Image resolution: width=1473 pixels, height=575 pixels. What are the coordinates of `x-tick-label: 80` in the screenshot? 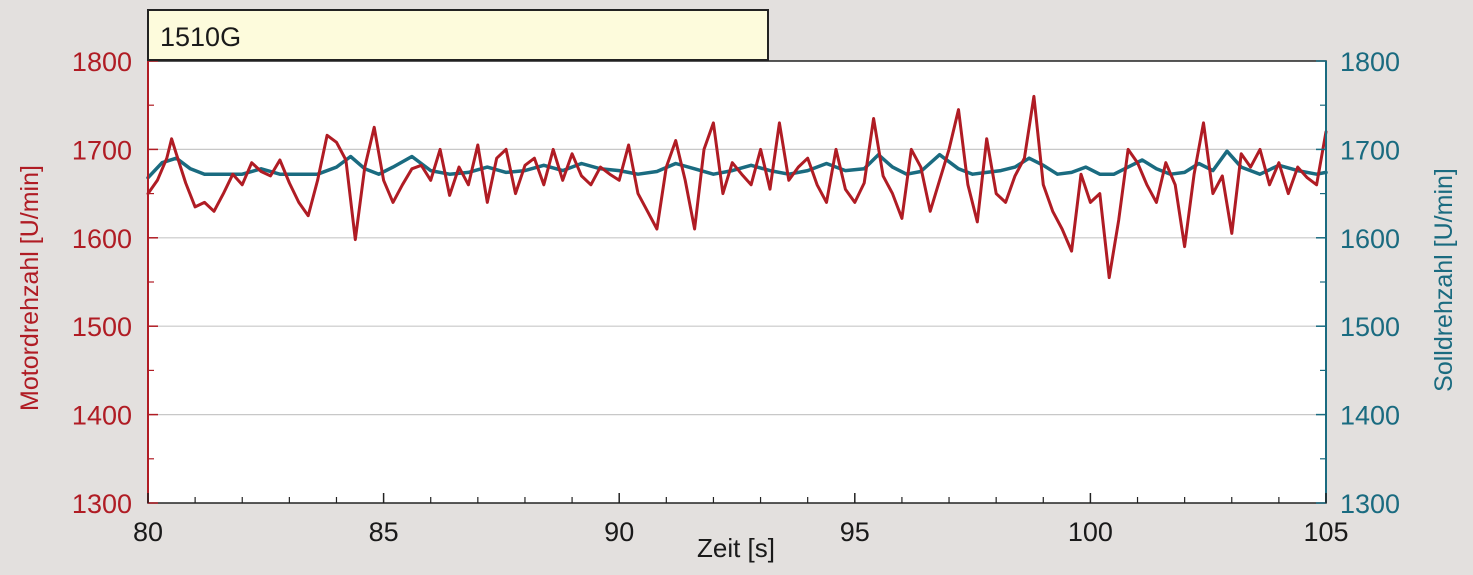 It's located at (148, 532).